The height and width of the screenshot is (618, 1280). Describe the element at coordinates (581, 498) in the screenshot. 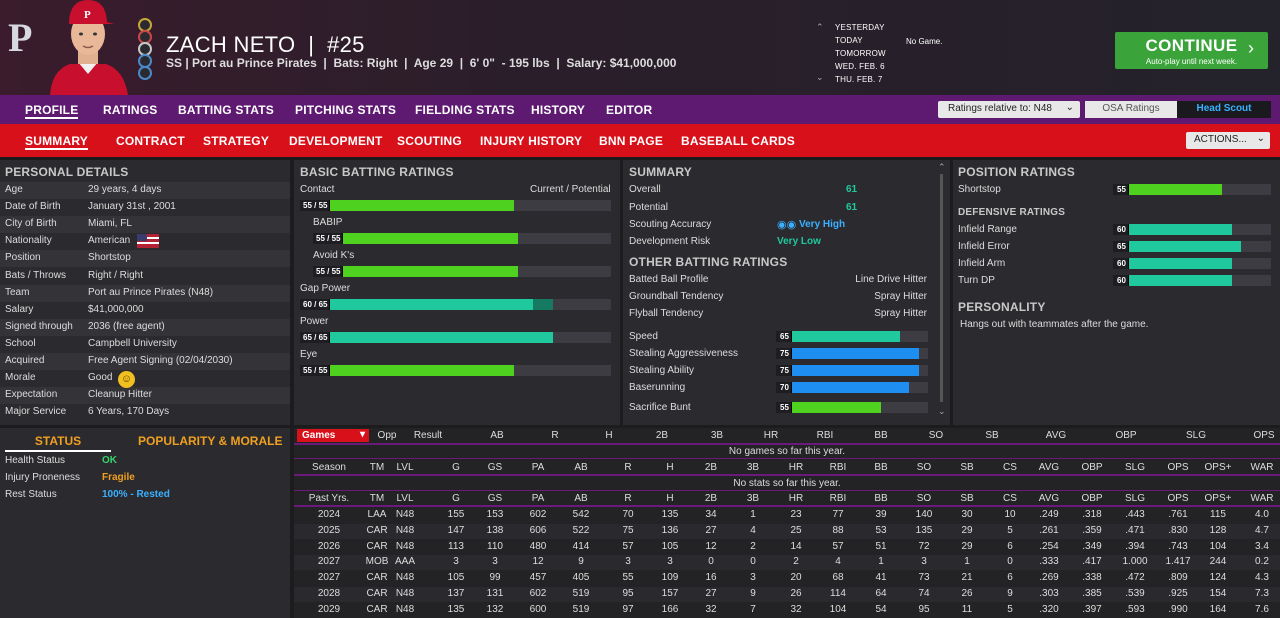

I see `past-column-header: AB` at that location.